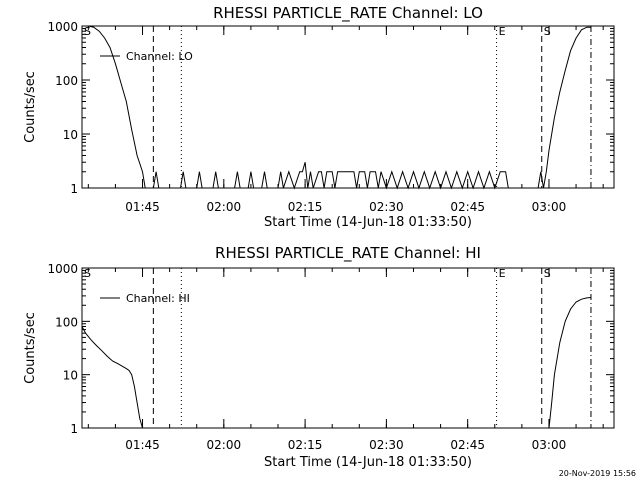 The width and height of the screenshot is (640, 480). What do you see at coordinates (597, 473) in the screenshot?
I see `footer-timestamp: 20-Nov-2019 15:56` at bounding box center [597, 473].